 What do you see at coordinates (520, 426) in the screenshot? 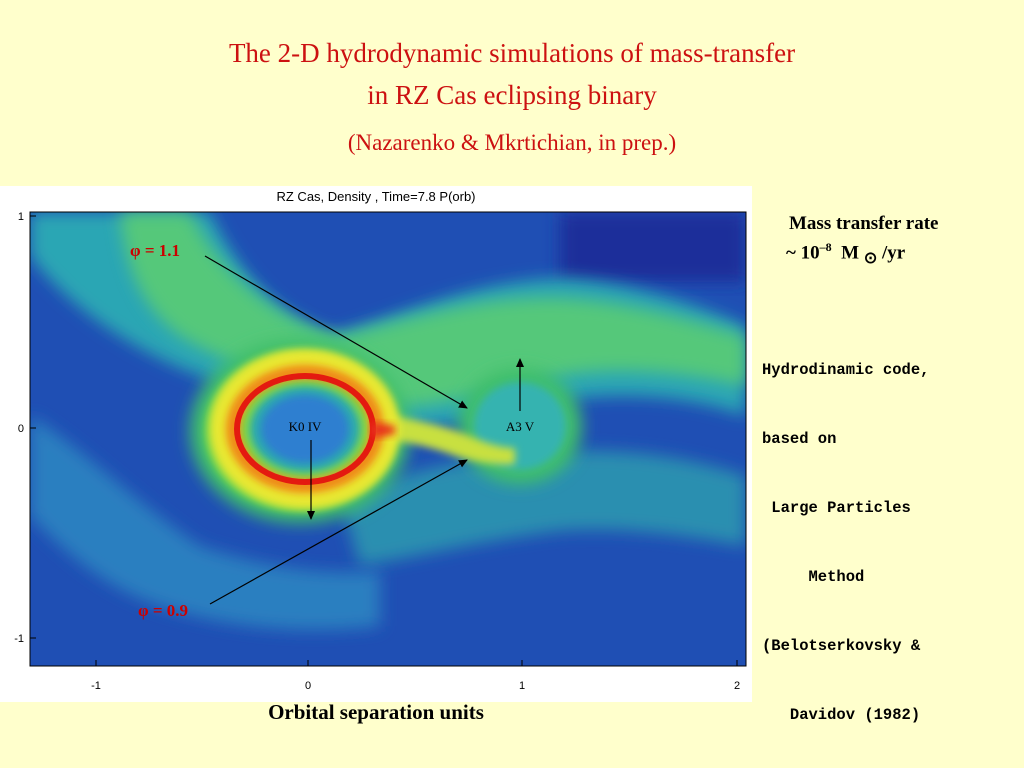
I see `star-label-a3v: A3 V` at bounding box center [520, 426].